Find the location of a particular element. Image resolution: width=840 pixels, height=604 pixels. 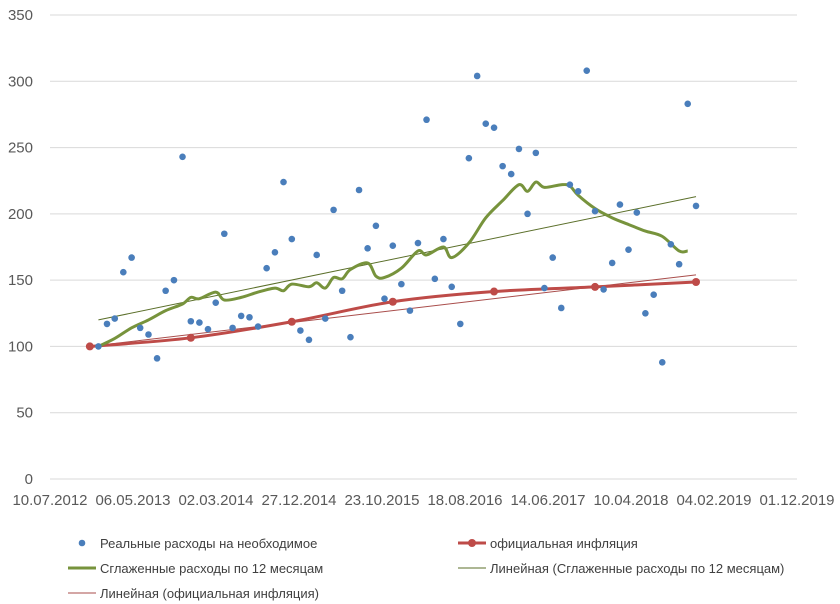

legend-item: Линейная (официальная инфляция) is located at coordinates (193, 593).